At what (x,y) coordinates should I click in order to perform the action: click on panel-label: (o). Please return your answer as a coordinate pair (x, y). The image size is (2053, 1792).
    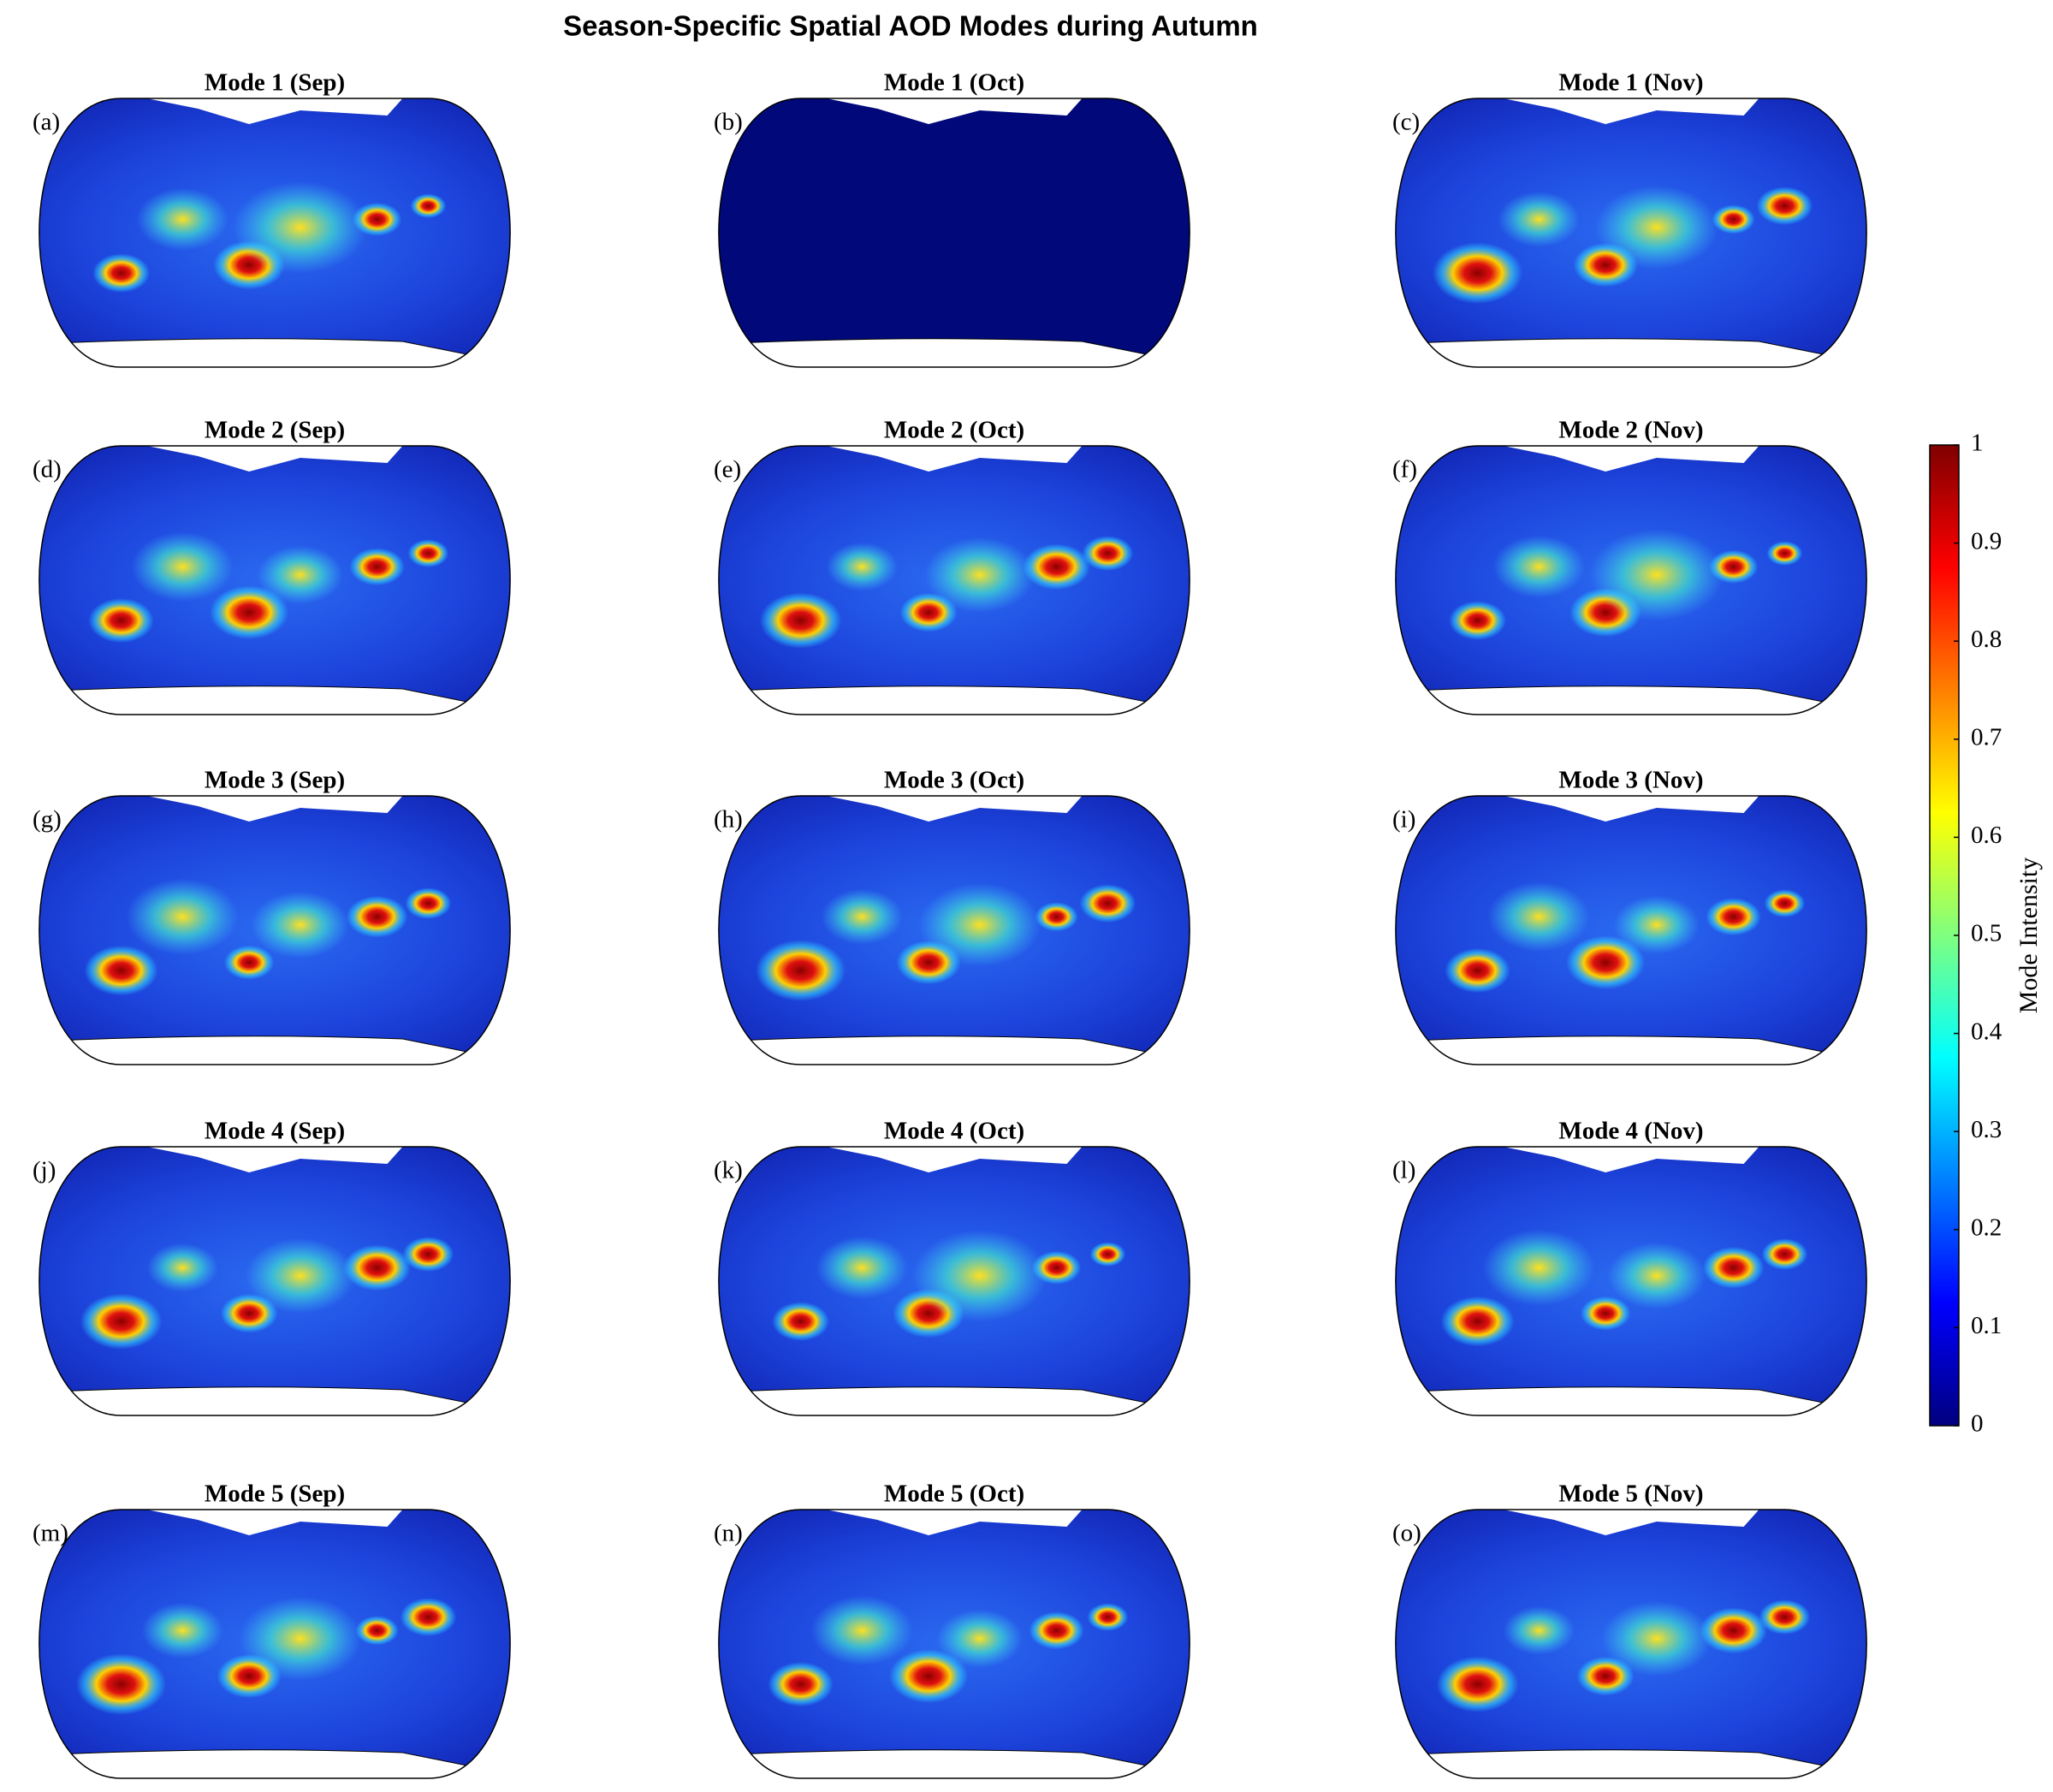
    Looking at the image, I should click on (1406, 1534).